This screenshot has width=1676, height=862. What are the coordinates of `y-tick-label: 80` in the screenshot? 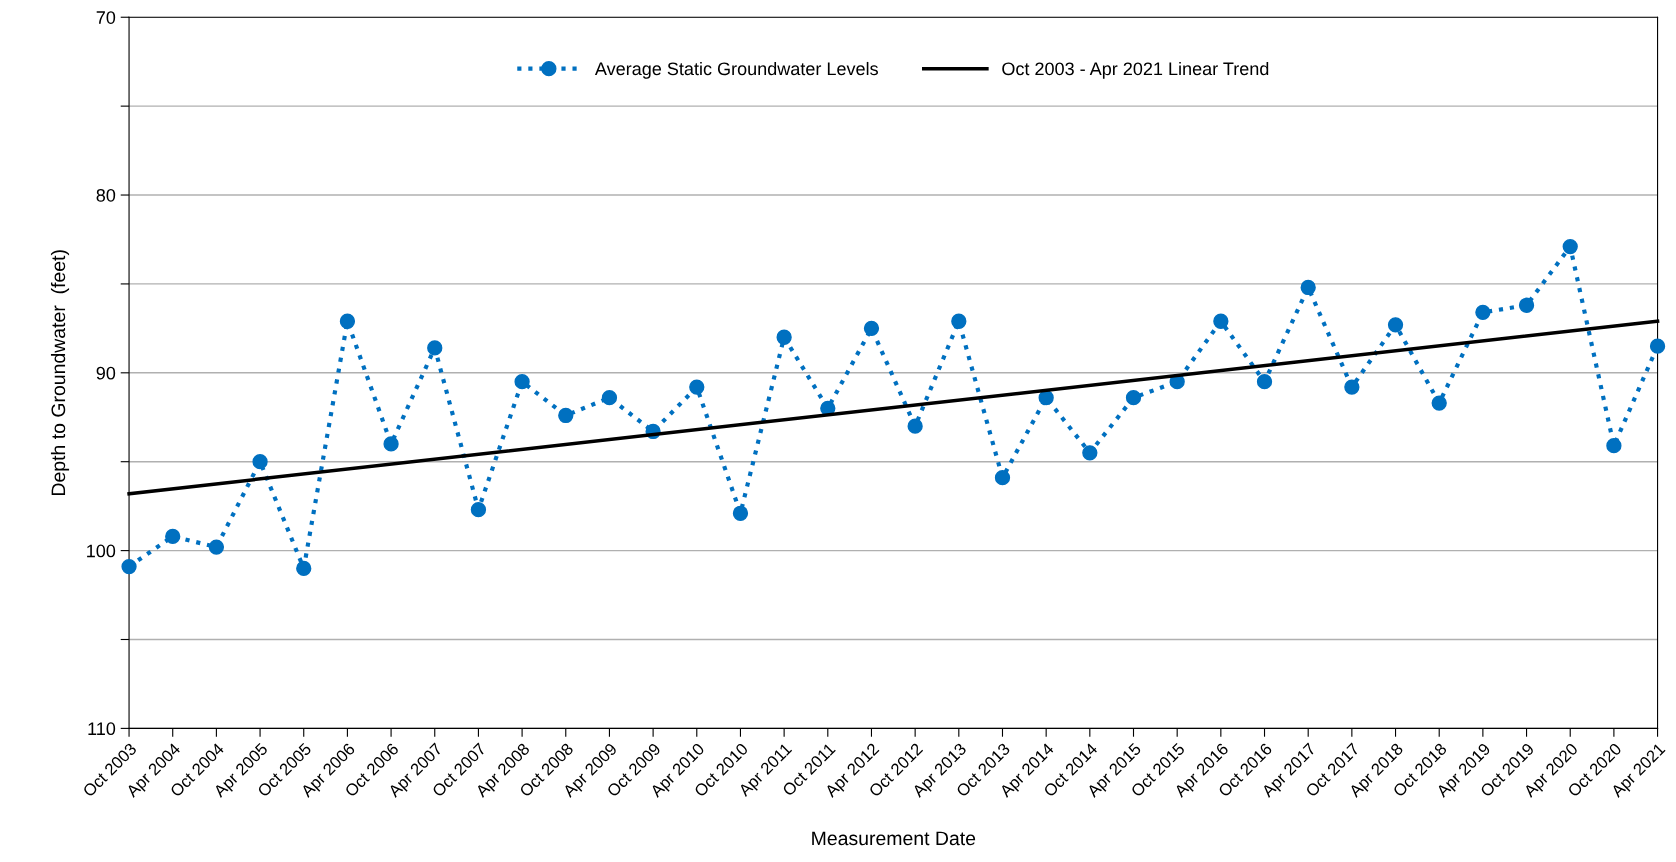 It's located at (106, 195).